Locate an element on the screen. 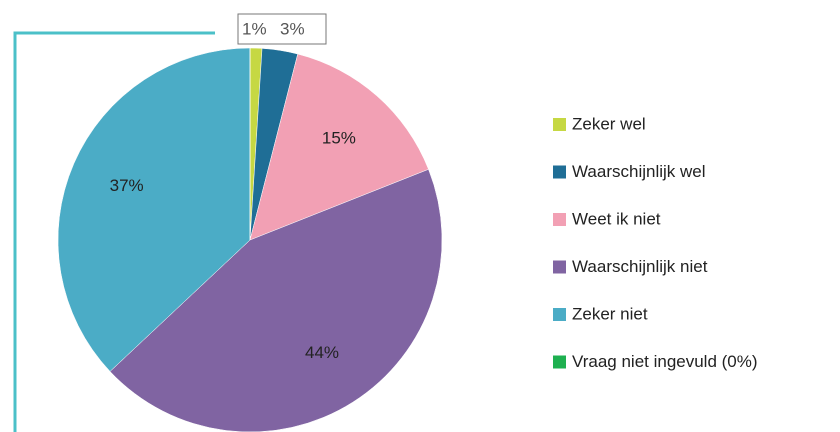 The width and height of the screenshot is (840, 432). legend-label: Zeker niet is located at coordinates (610, 313).